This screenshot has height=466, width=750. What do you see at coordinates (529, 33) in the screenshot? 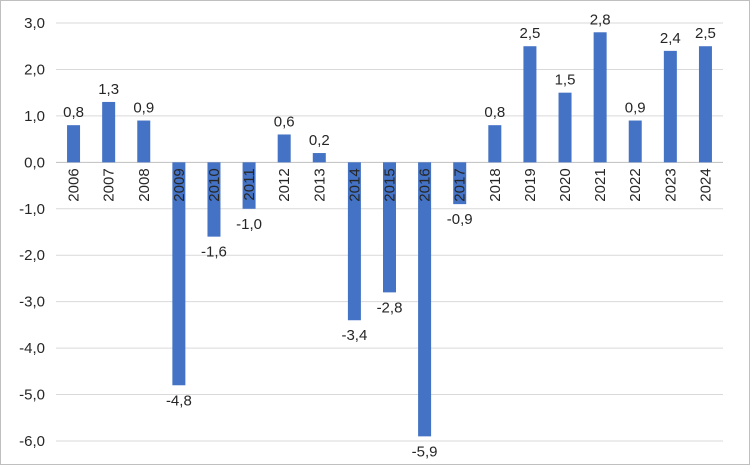
I see `data-label-2019: 2,5` at bounding box center [529, 33].